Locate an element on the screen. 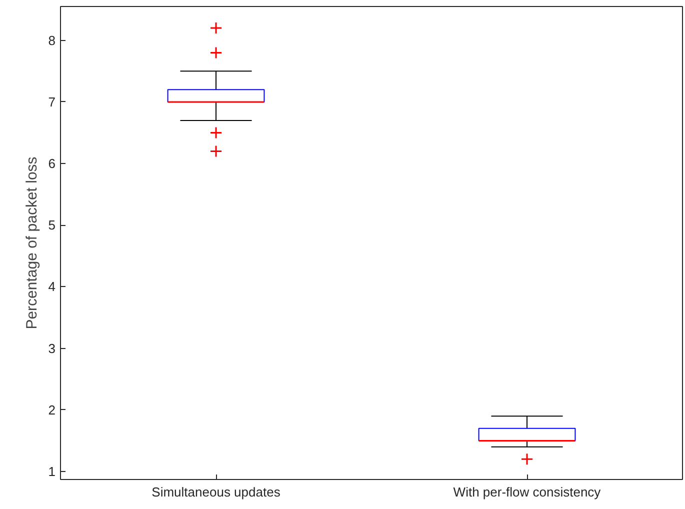  y-tick-label: 3 is located at coordinates (52, 348).